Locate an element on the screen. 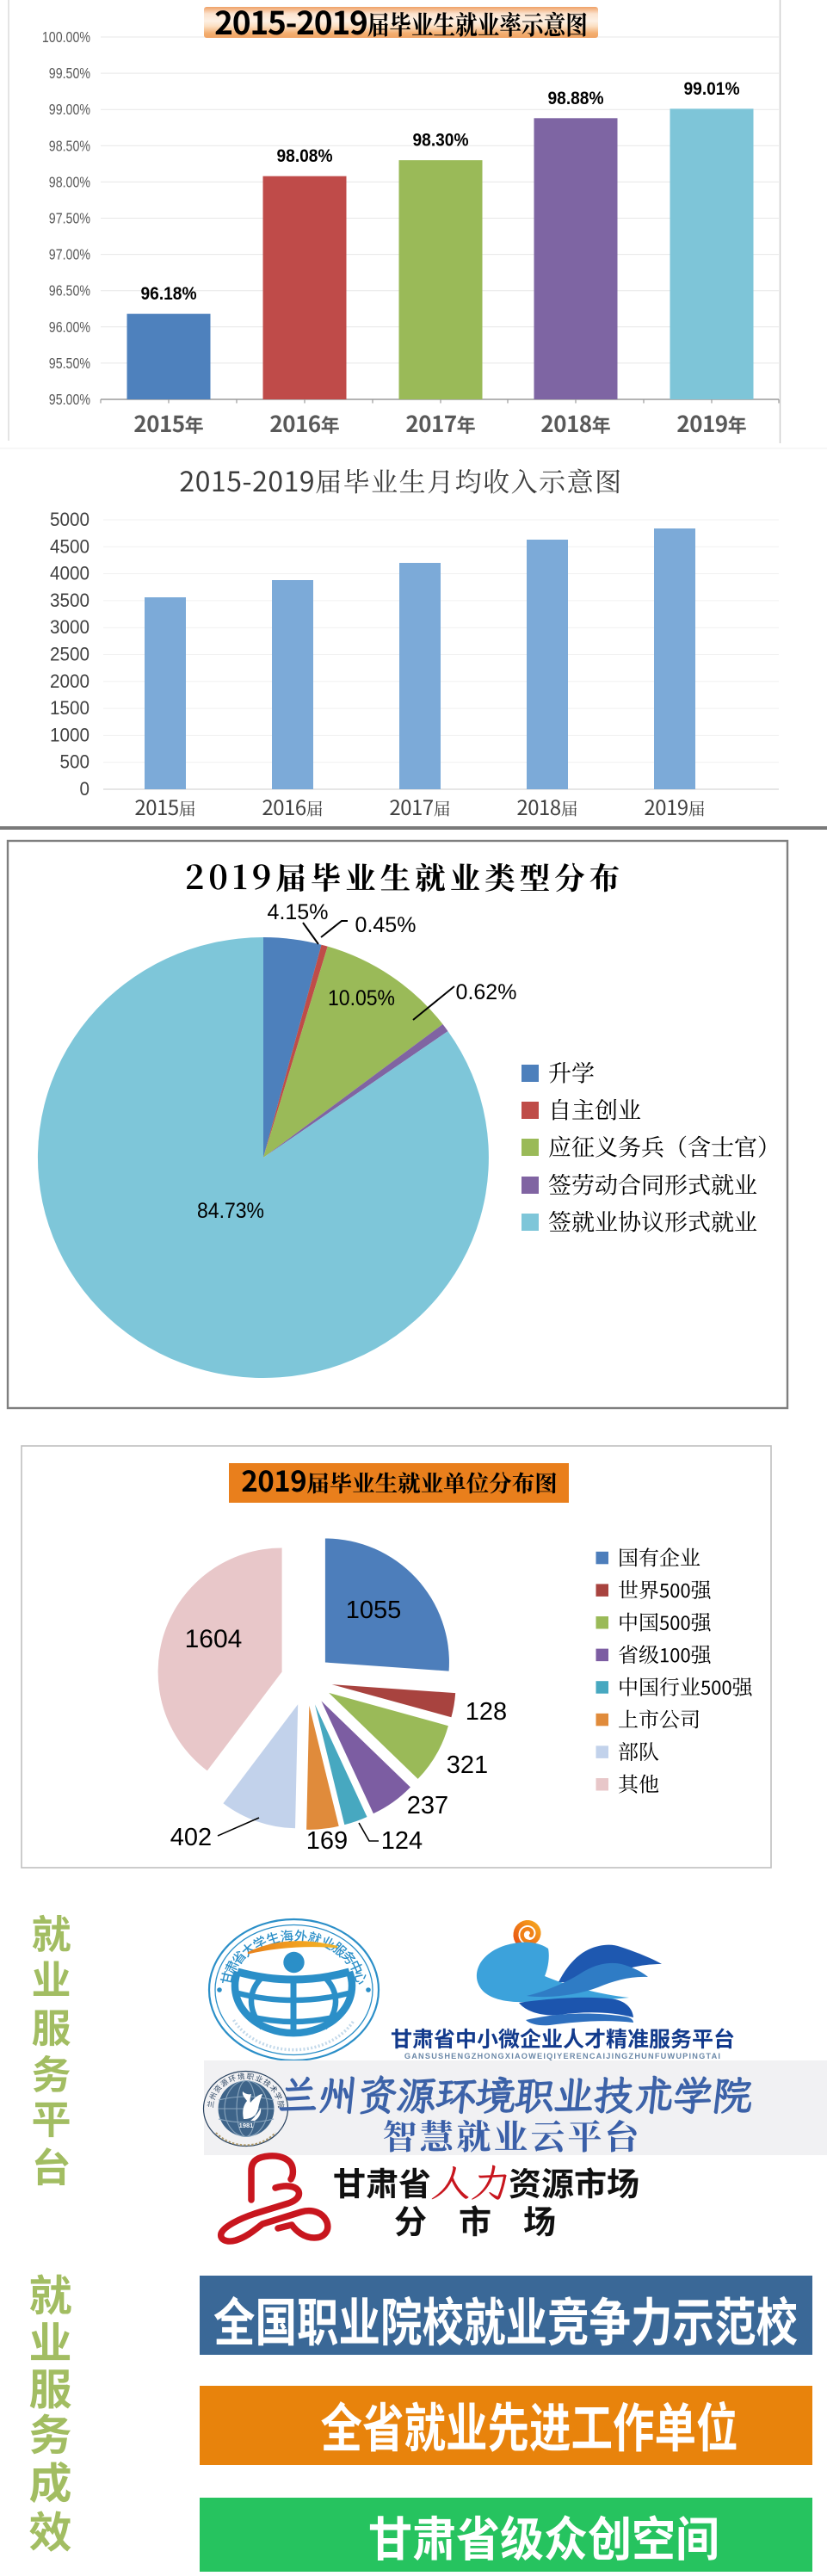 This screenshot has height=2576, width=827. svg-text: 95.00% is located at coordinates (69, 399).